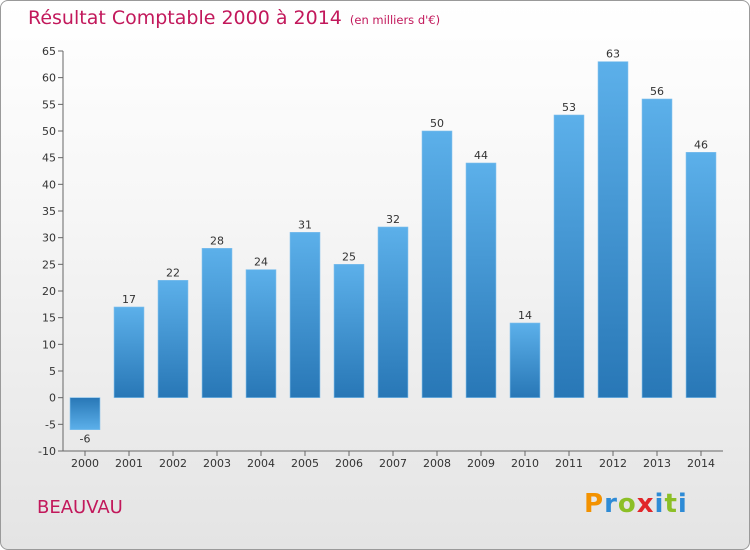 The width and height of the screenshot is (750, 550). I want to click on x-tick-label: 2010, so click(525, 463).